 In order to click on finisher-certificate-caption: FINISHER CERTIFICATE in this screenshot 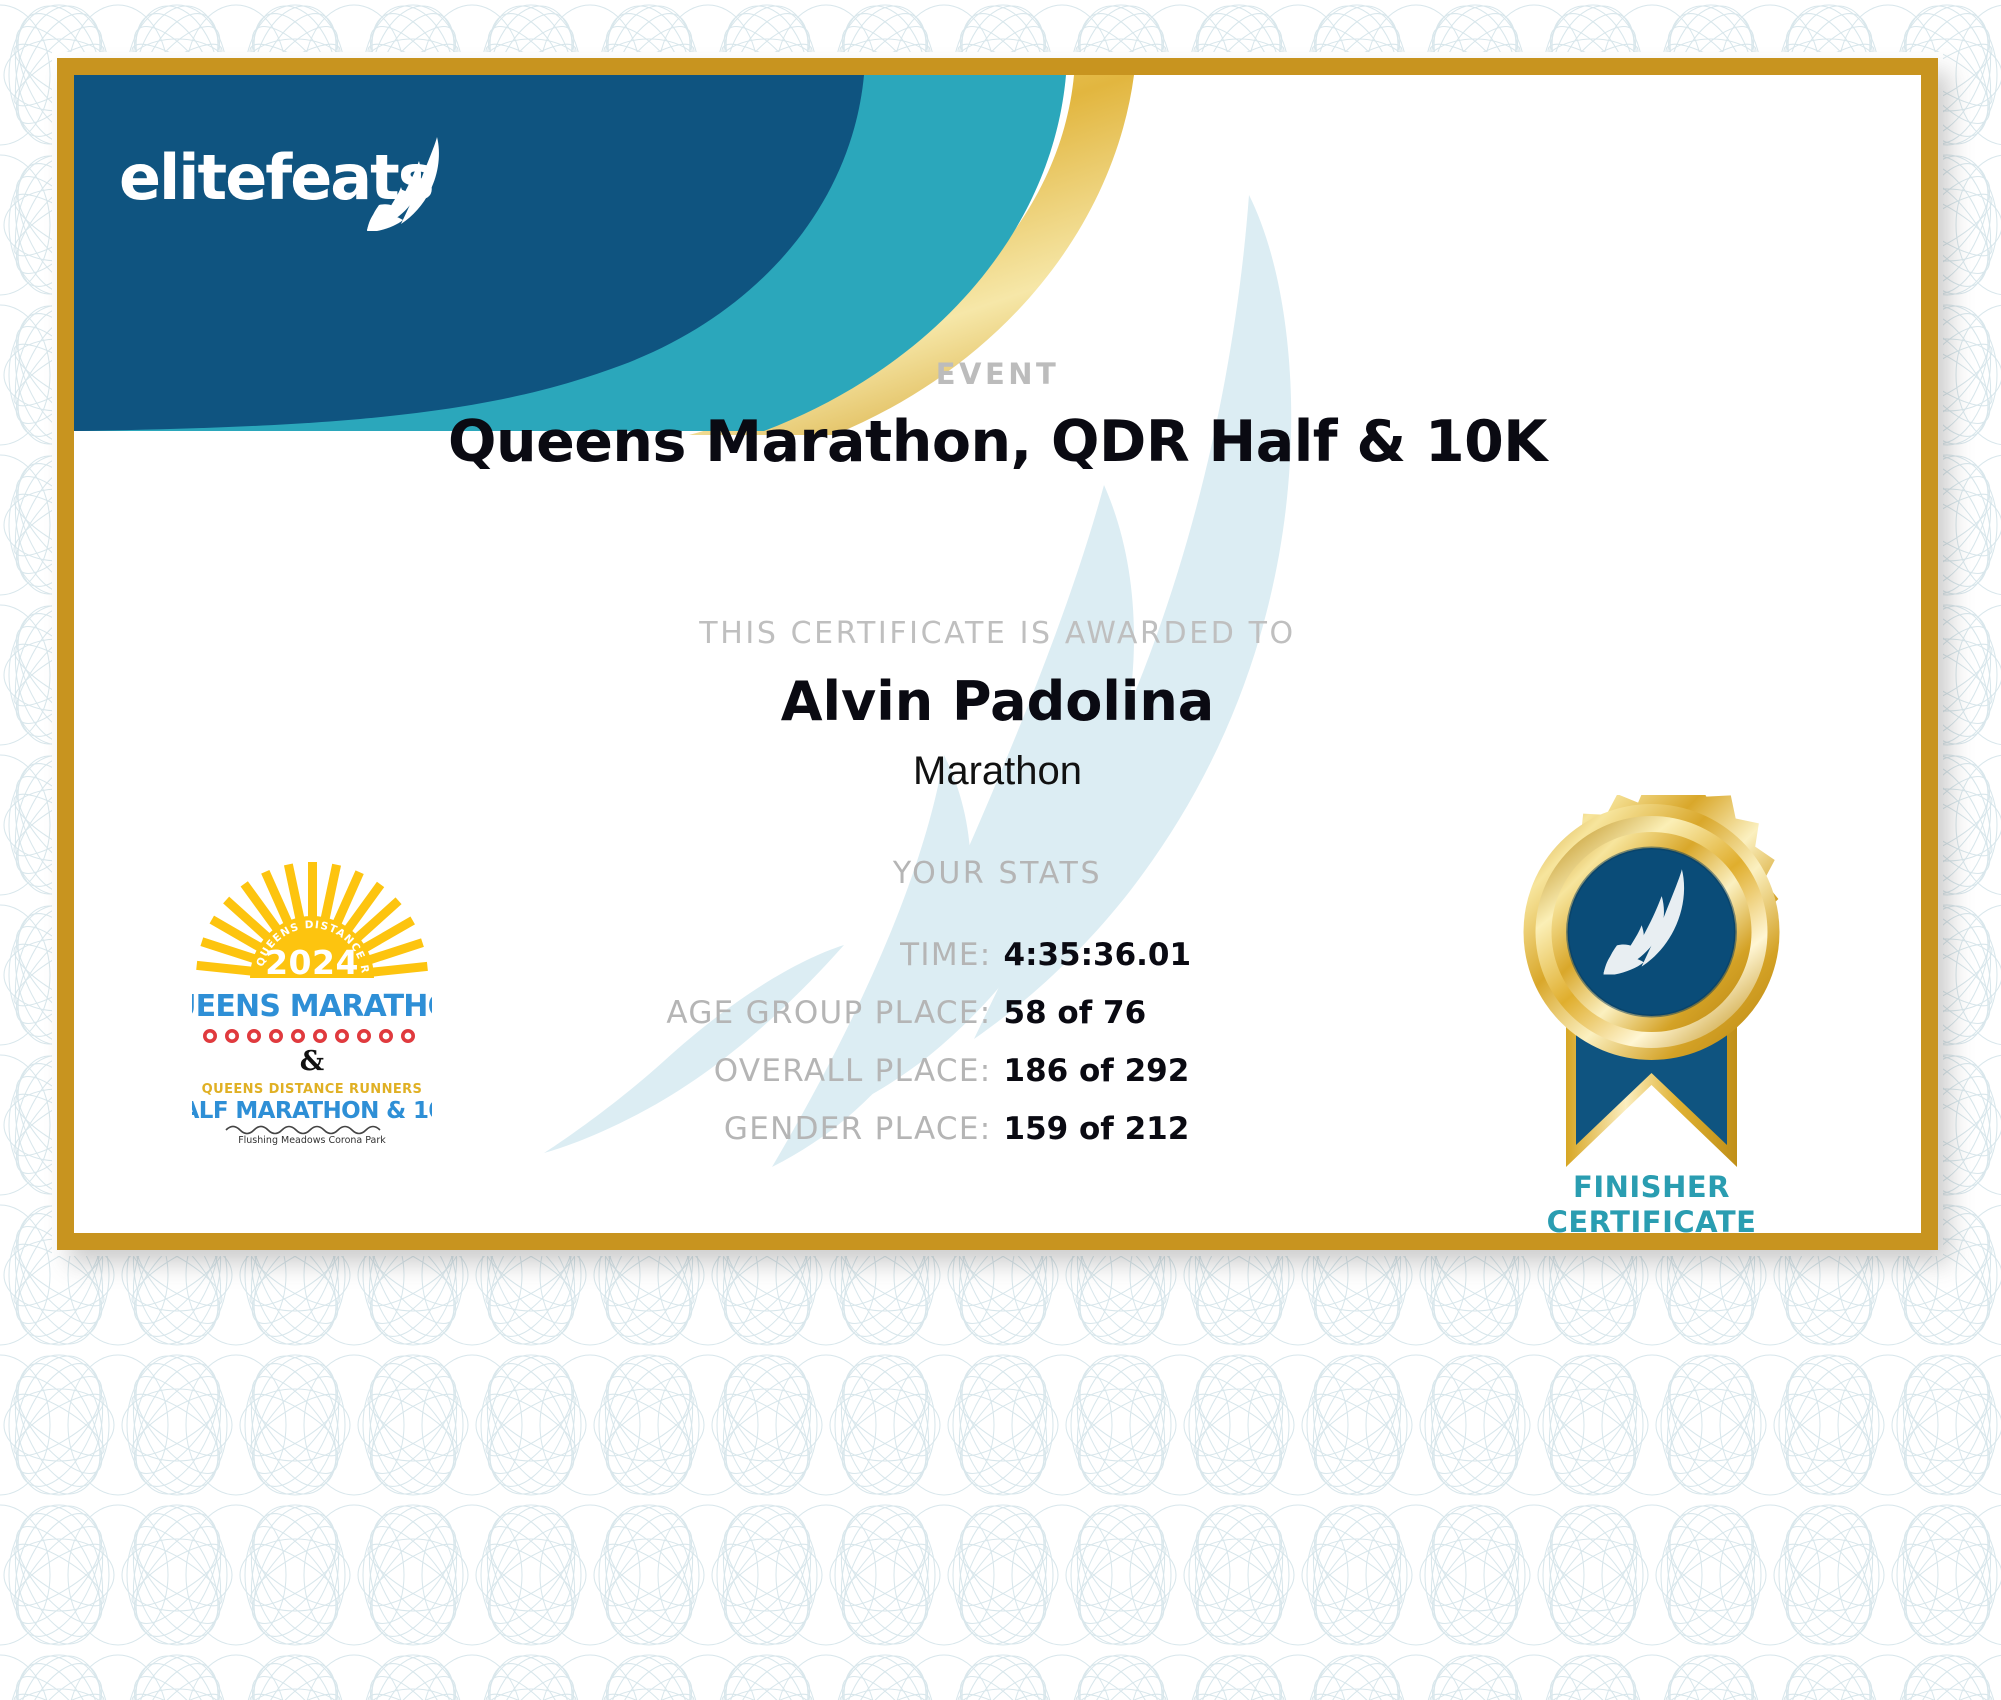, I will do `click(1651, 1201)`.